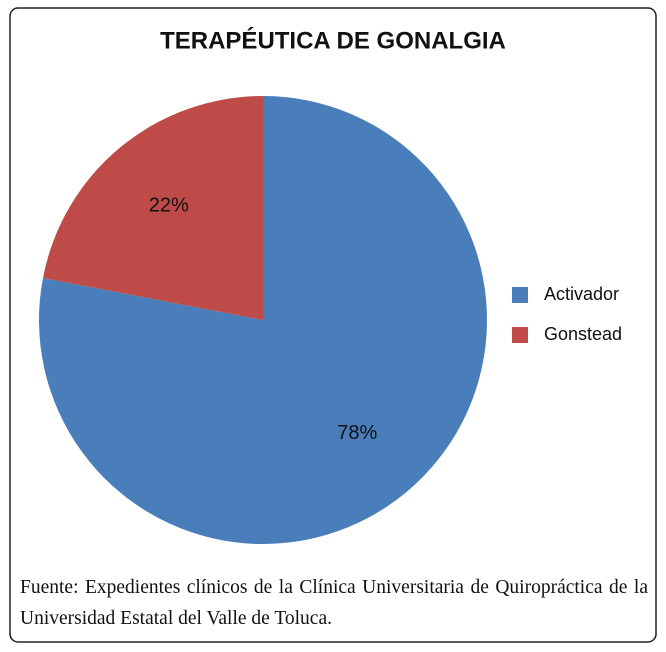 The width and height of the screenshot is (666, 652). What do you see at coordinates (333, 40) in the screenshot?
I see `chart-title: TERAPÉUTICA DE GONALGIA` at bounding box center [333, 40].